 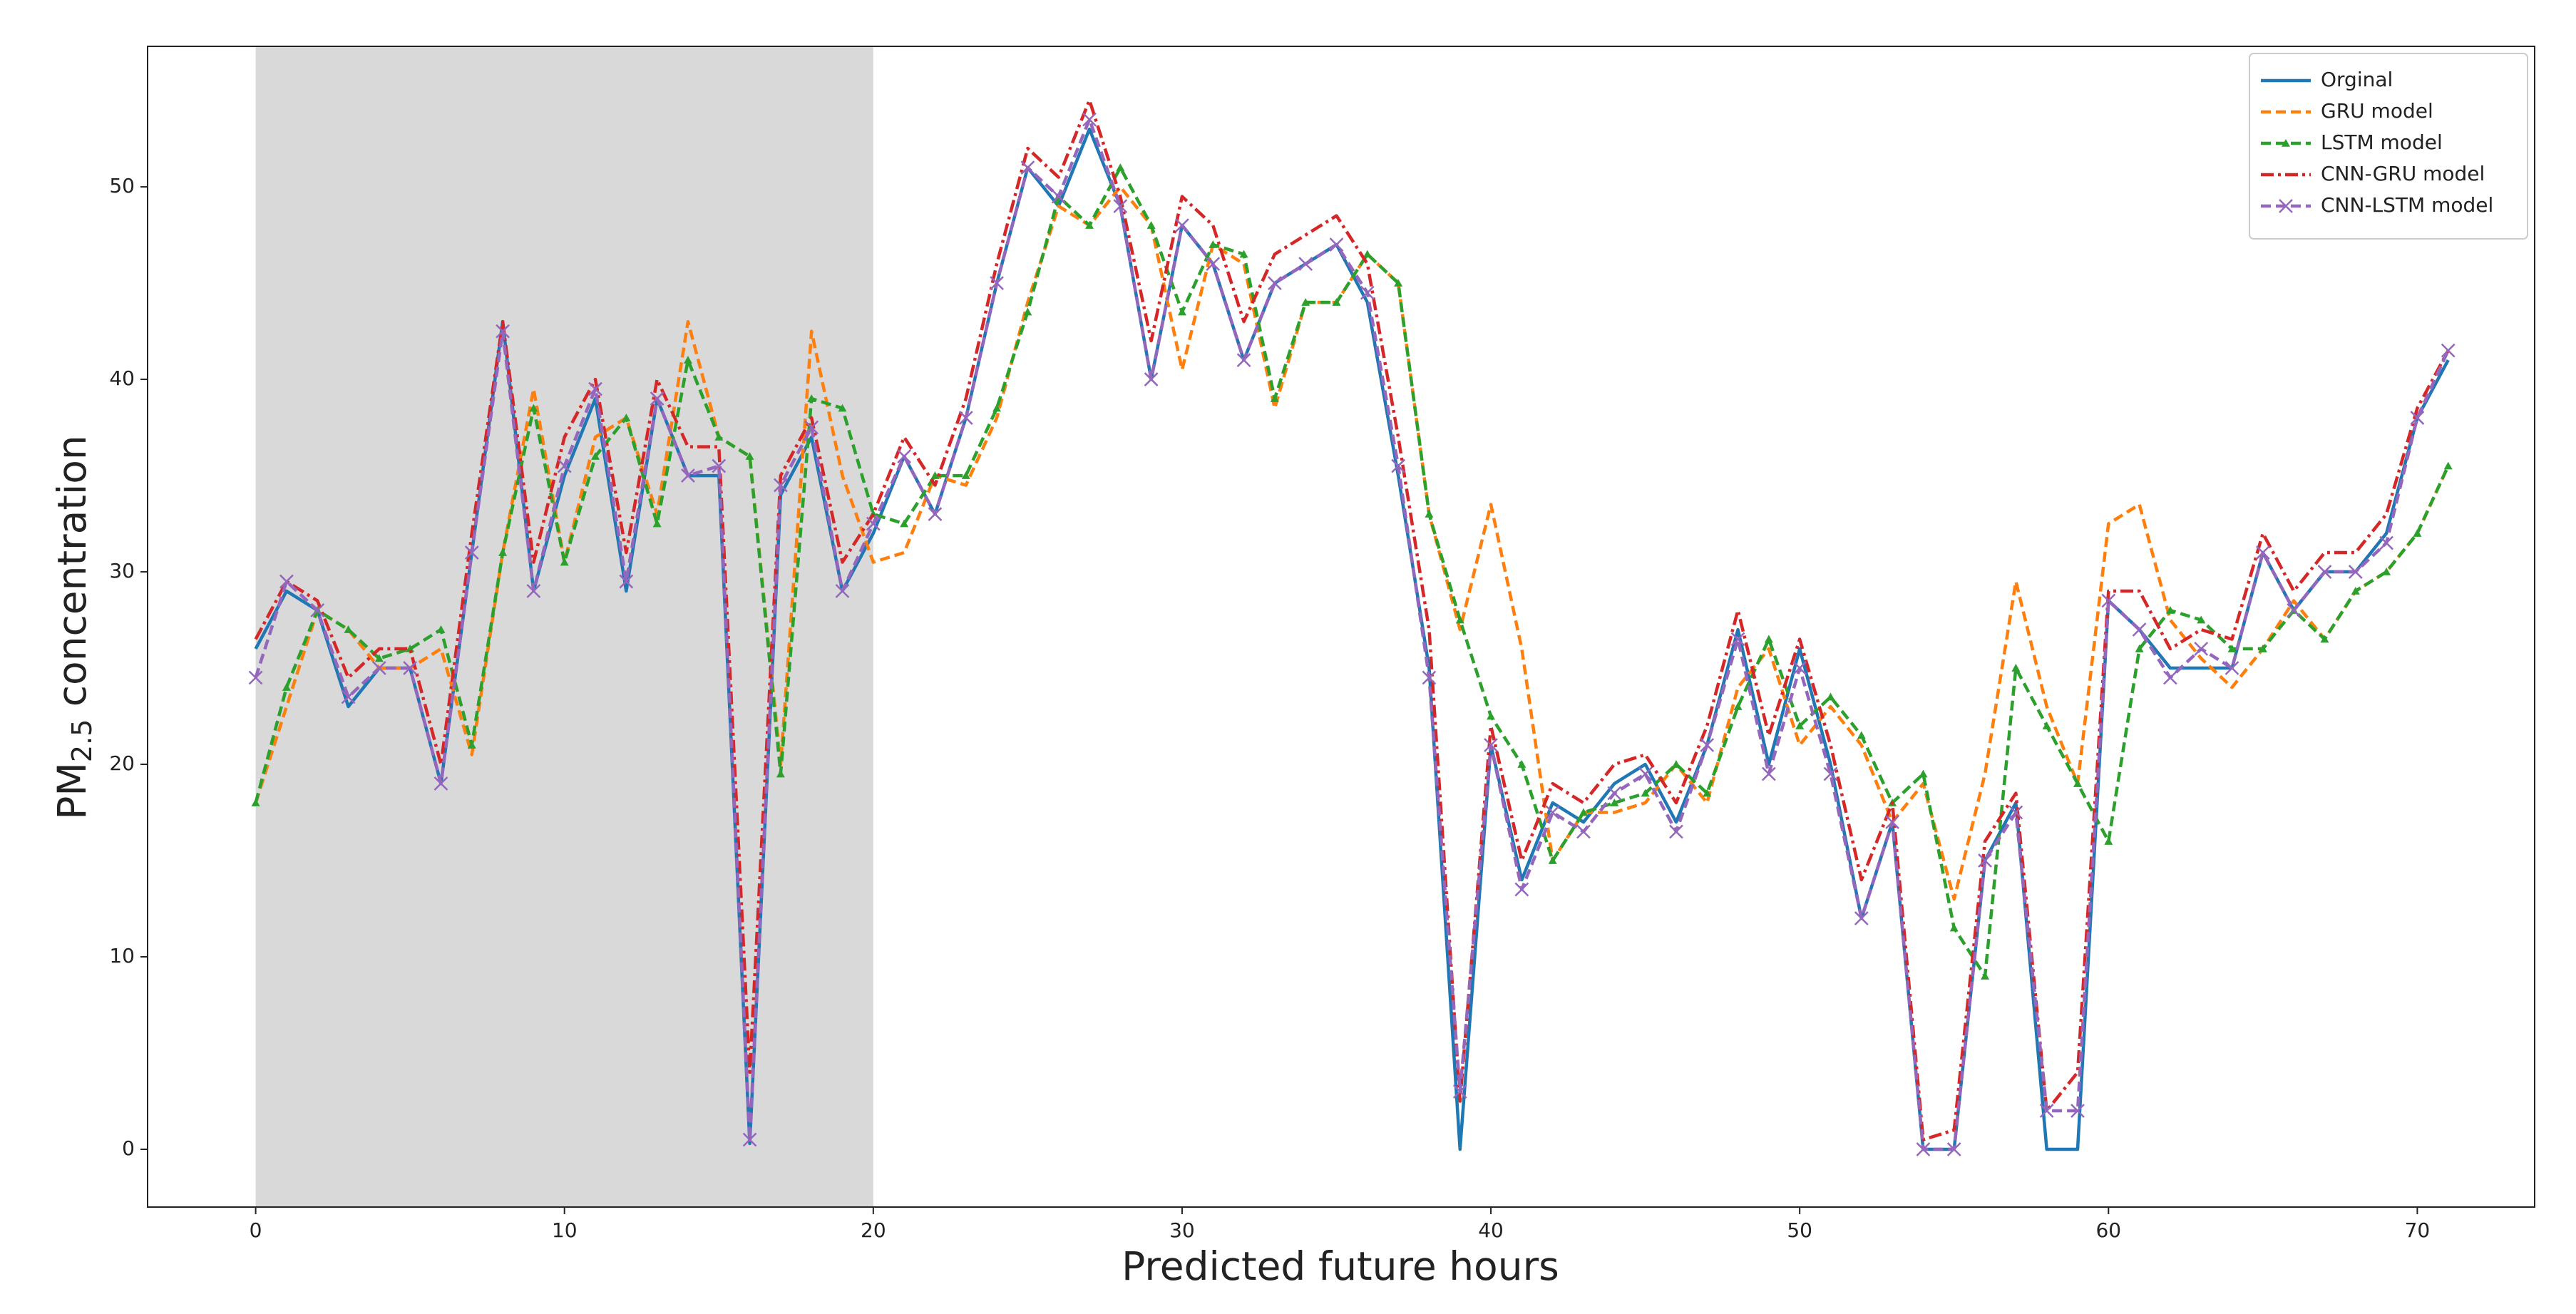 I want to click on legend-box, so click(x=2388, y=146).